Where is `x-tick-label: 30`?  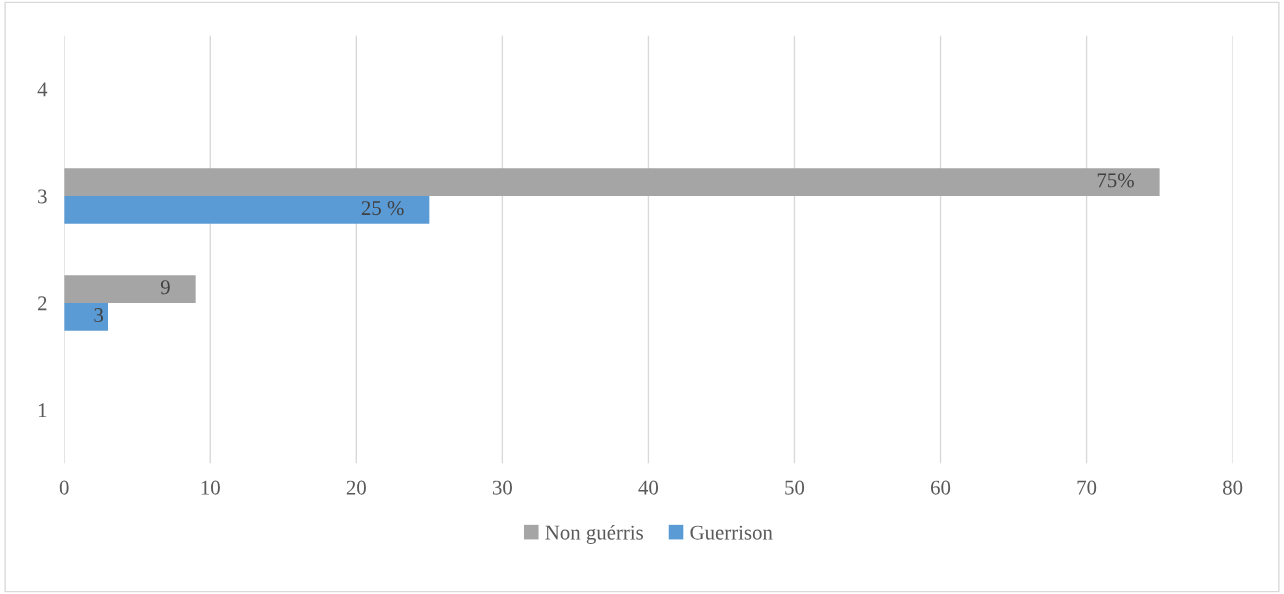
x-tick-label: 30 is located at coordinates (502, 487).